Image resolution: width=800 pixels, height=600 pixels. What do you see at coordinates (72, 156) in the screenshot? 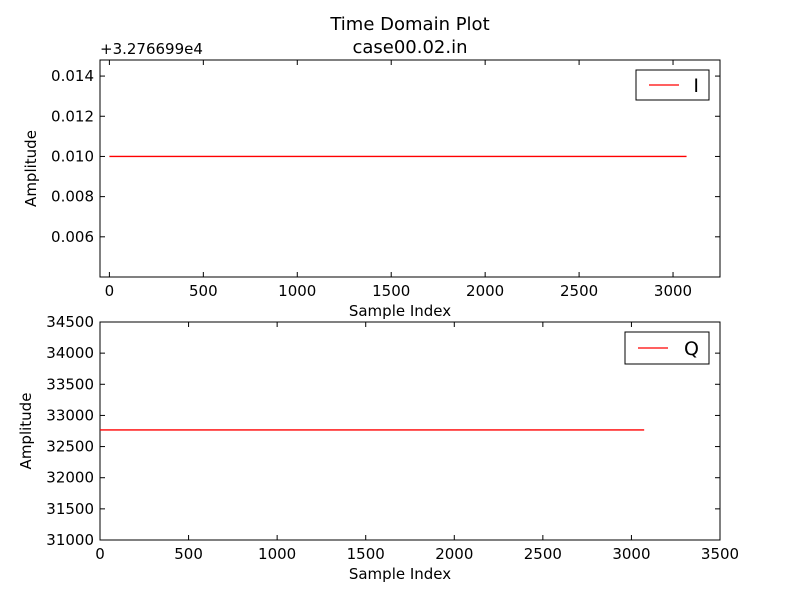
I see `y-tick-label: 0.010` at bounding box center [72, 156].